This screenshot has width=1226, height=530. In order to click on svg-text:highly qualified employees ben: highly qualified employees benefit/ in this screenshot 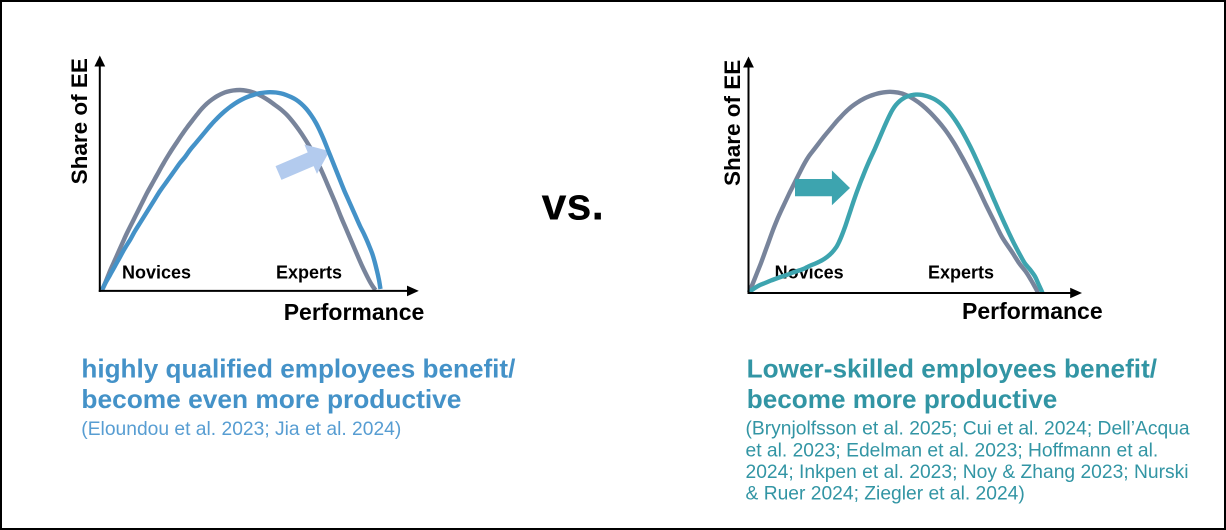, I will do `click(298, 368)`.